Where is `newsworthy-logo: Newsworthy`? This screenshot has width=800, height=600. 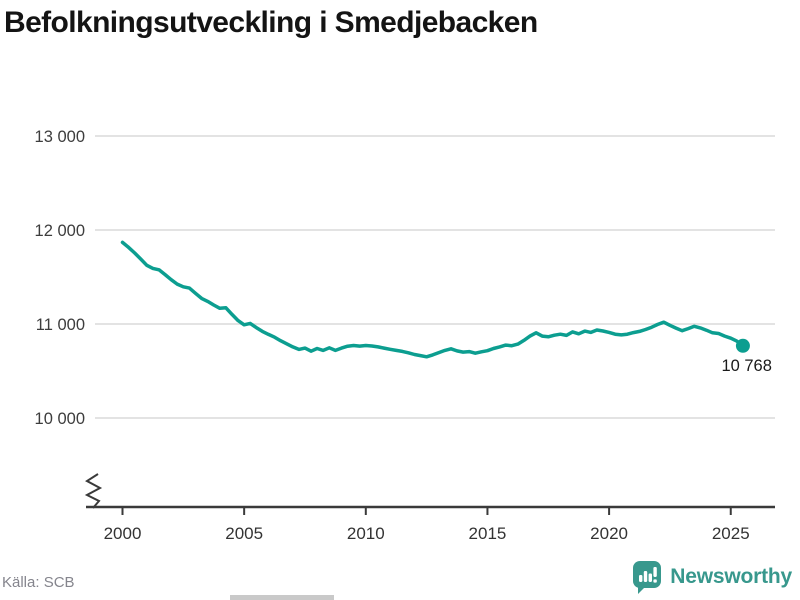 newsworthy-logo: Newsworthy is located at coordinates (711, 577).